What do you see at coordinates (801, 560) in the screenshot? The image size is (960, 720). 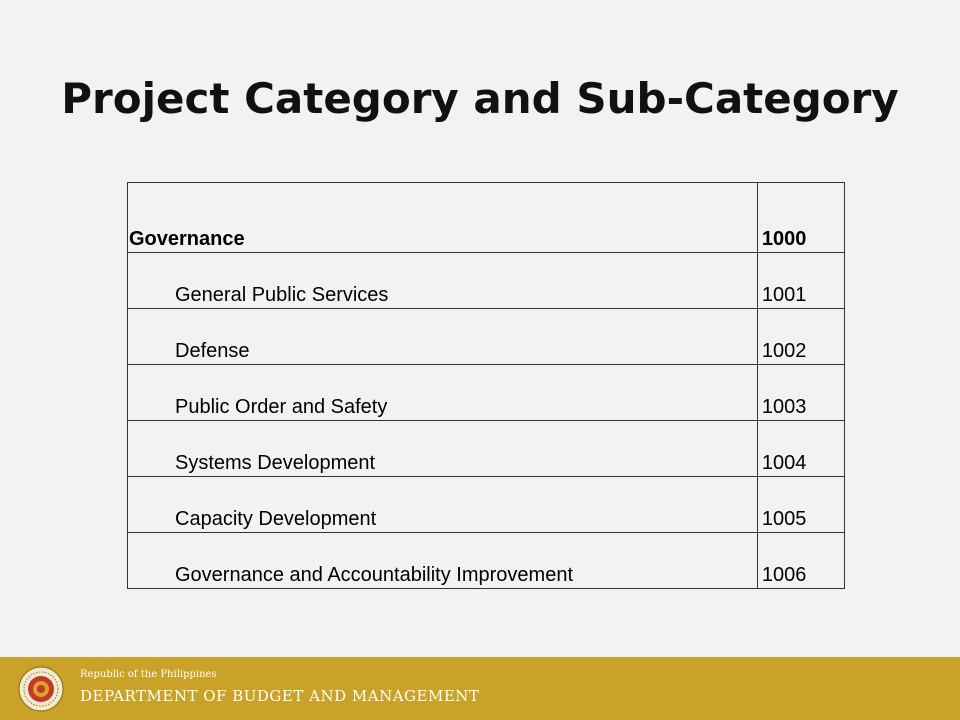 I see `subcategory-code-cell: 1006` at bounding box center [801, 560].